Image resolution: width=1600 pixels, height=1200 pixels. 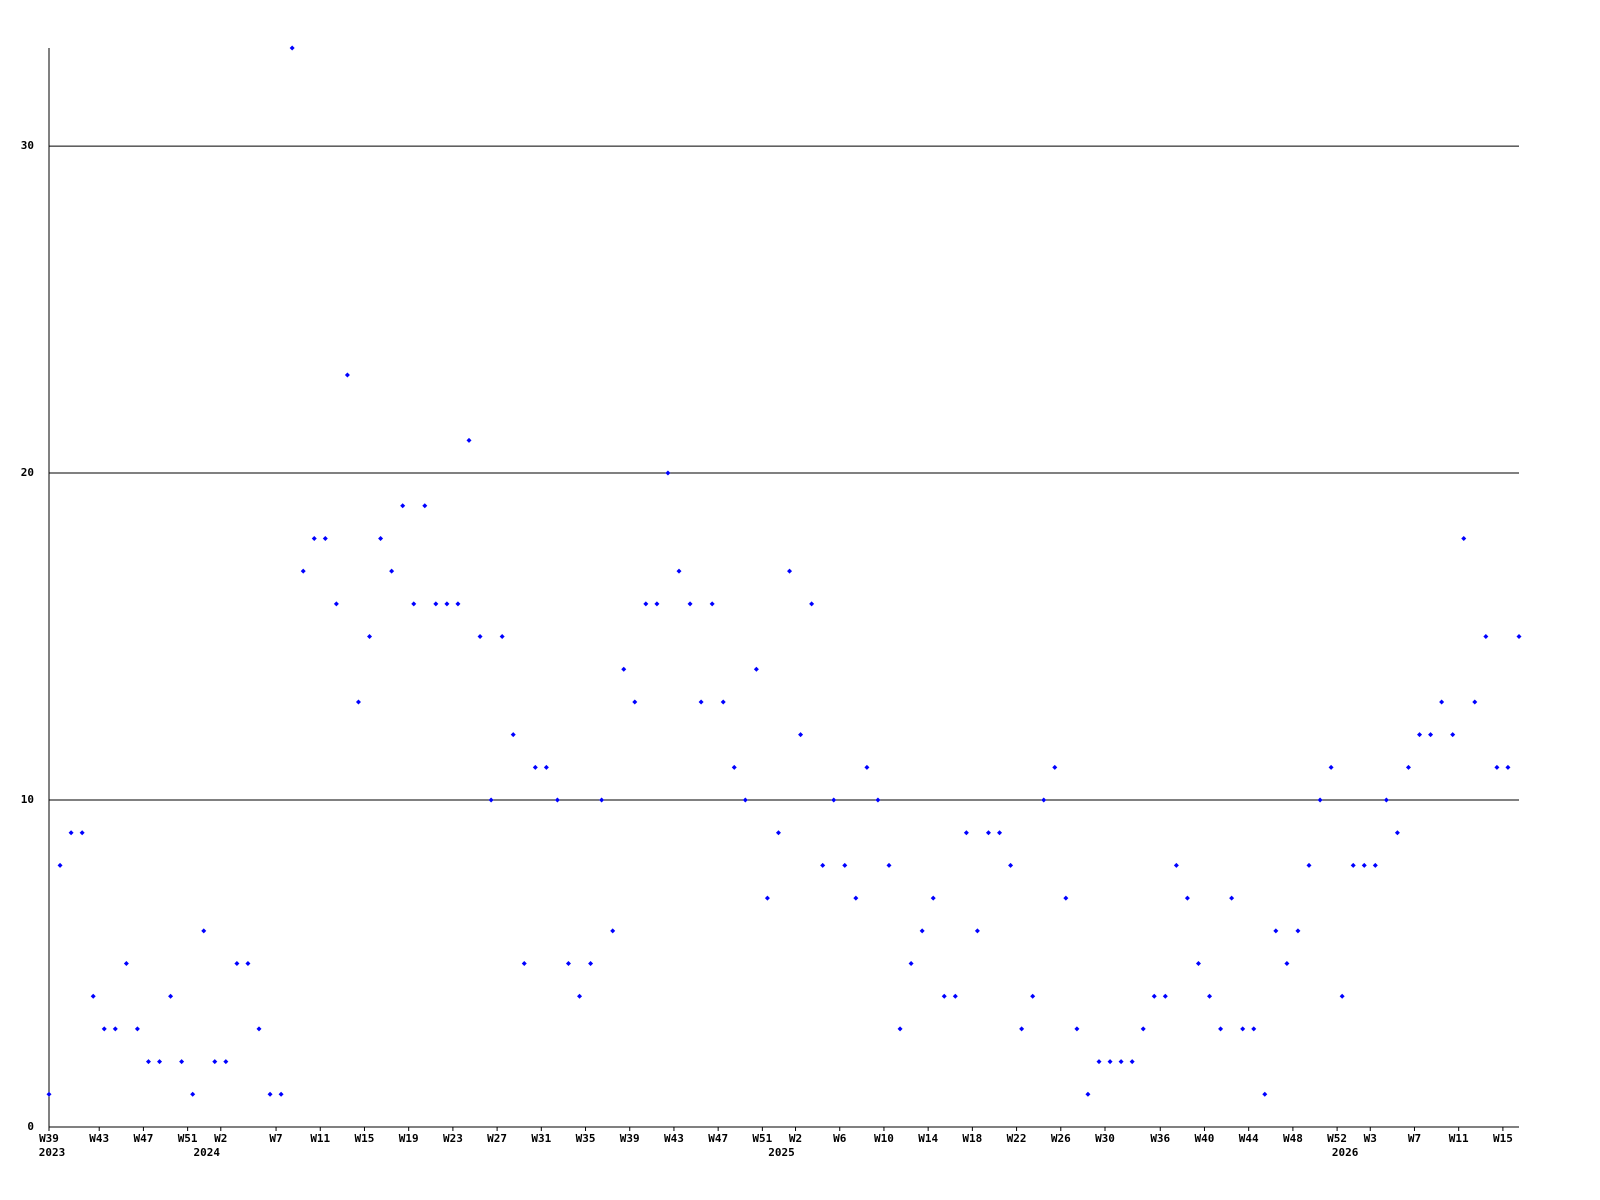 What do you see at coordinates (1160, 1138) in the screenshot?
I see `x-tick-label: W36` at bounding box center [1160, 1138].